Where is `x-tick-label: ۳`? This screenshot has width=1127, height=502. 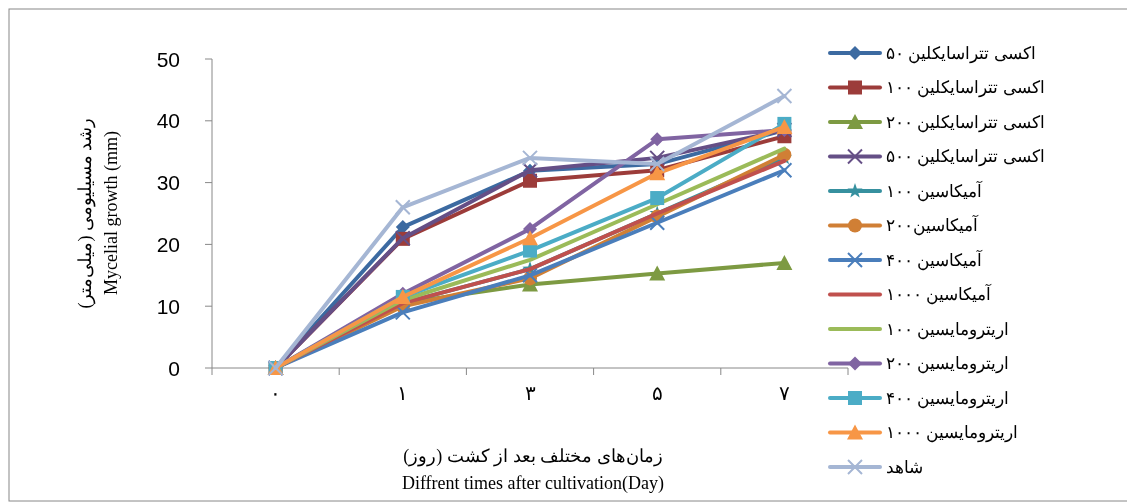 x-tick-label: ۳ is located at coordinates (530, 393).